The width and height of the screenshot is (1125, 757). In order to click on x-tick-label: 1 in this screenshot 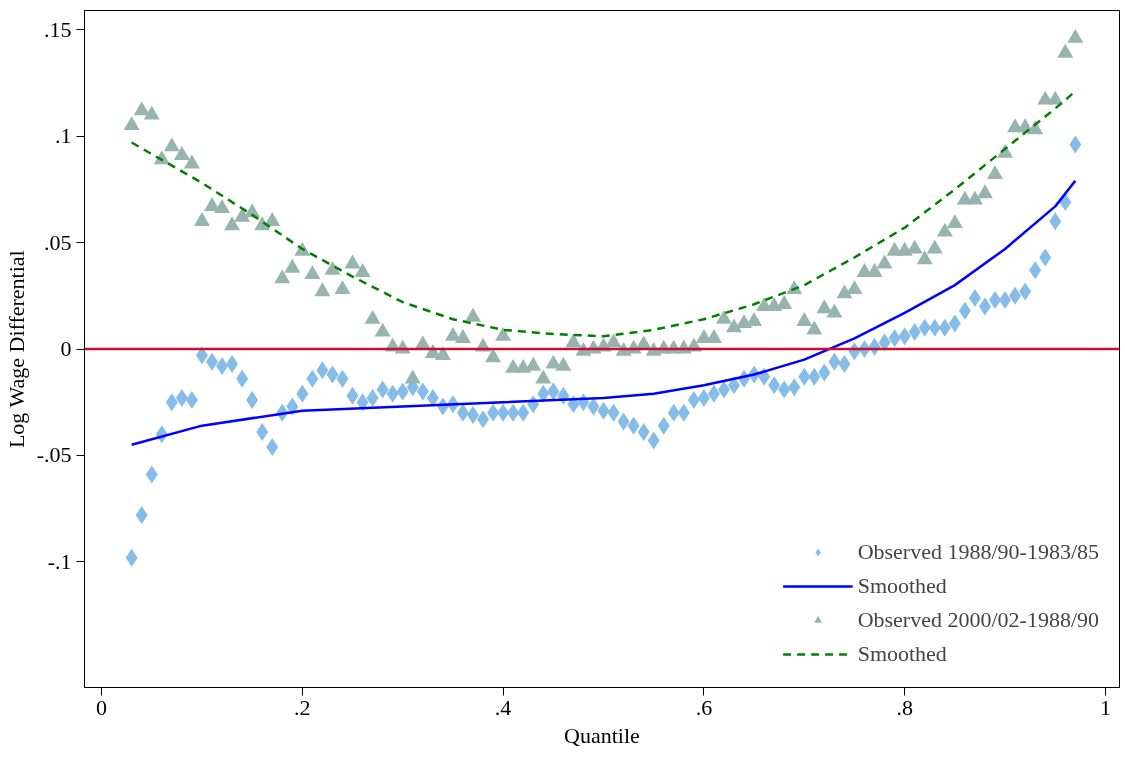, I will do `click(1105, 707)`.